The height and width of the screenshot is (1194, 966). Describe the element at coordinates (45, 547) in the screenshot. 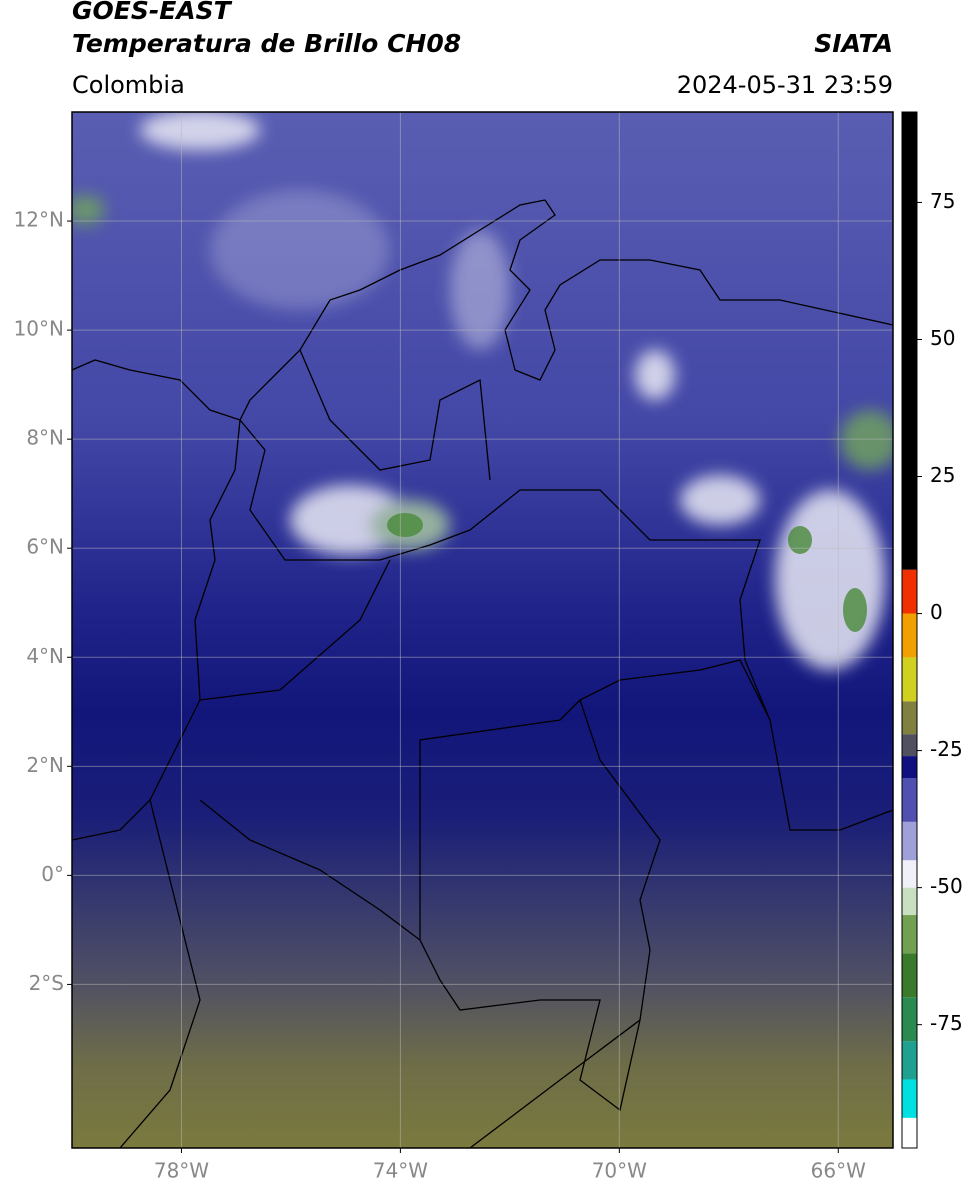

I see `lat-tick-label: 6°N` at that location.